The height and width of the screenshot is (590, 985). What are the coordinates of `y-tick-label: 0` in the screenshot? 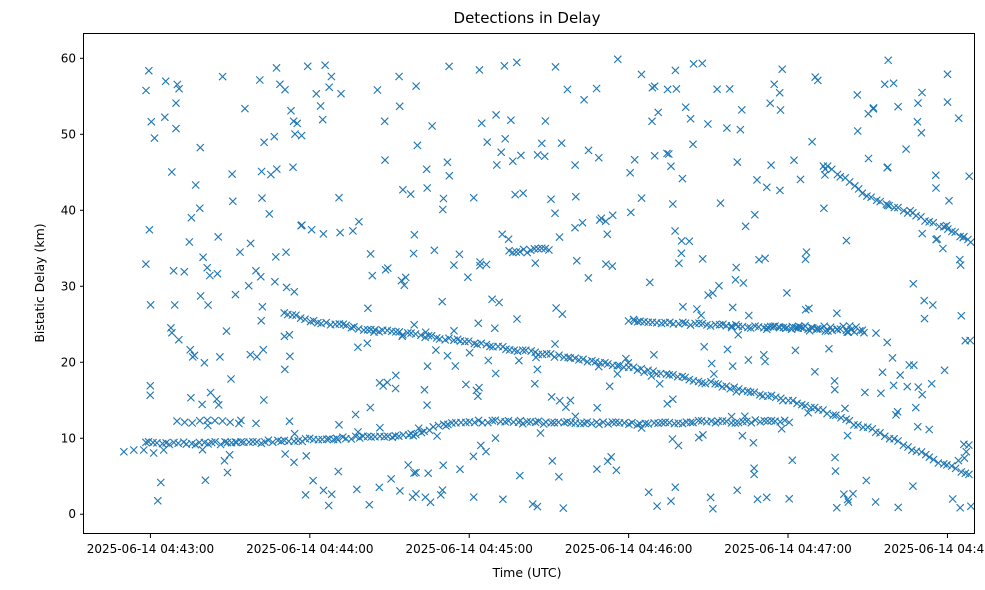 It's located at (72, 514).